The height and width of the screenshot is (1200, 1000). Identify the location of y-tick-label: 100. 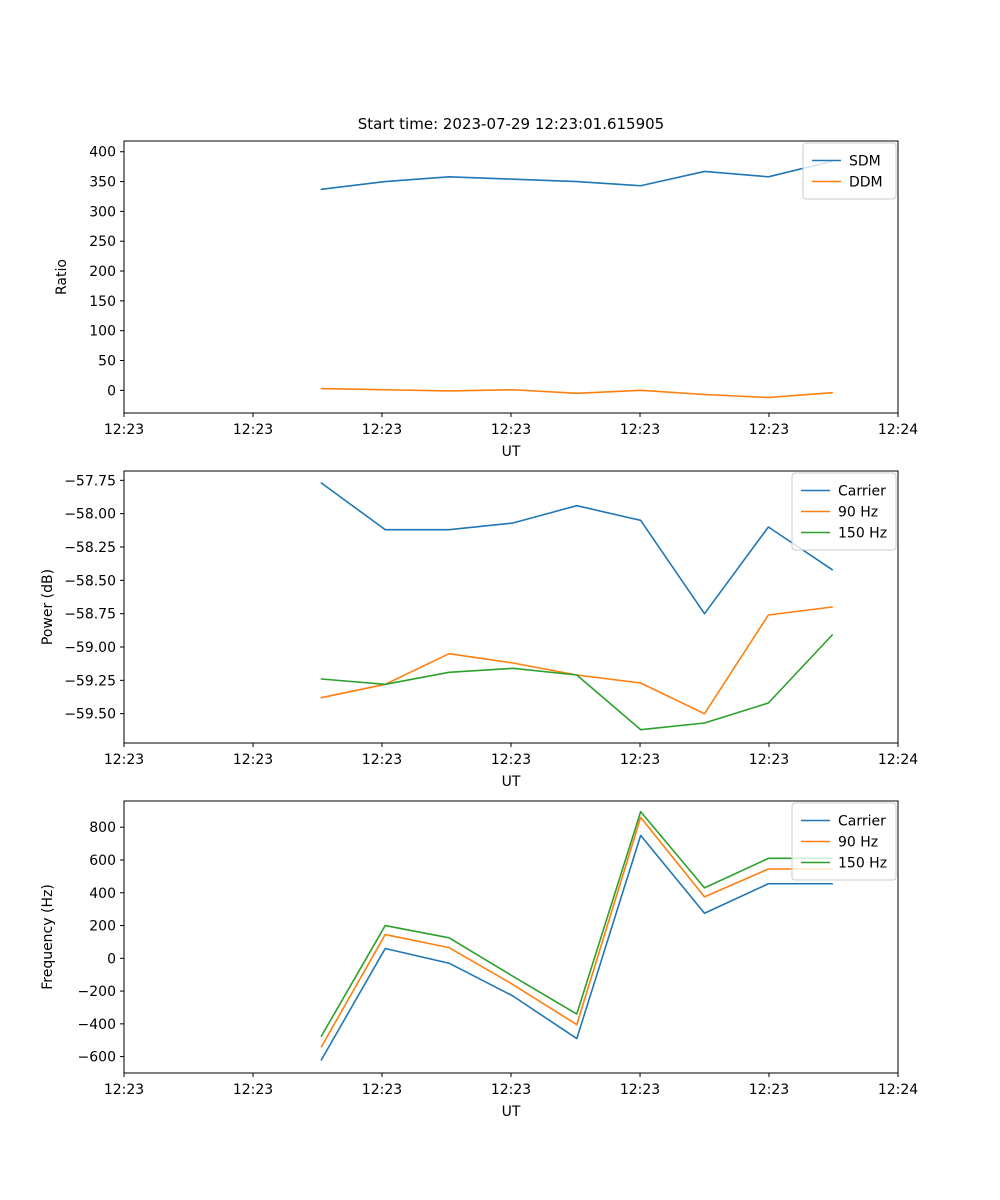
(102, 332).